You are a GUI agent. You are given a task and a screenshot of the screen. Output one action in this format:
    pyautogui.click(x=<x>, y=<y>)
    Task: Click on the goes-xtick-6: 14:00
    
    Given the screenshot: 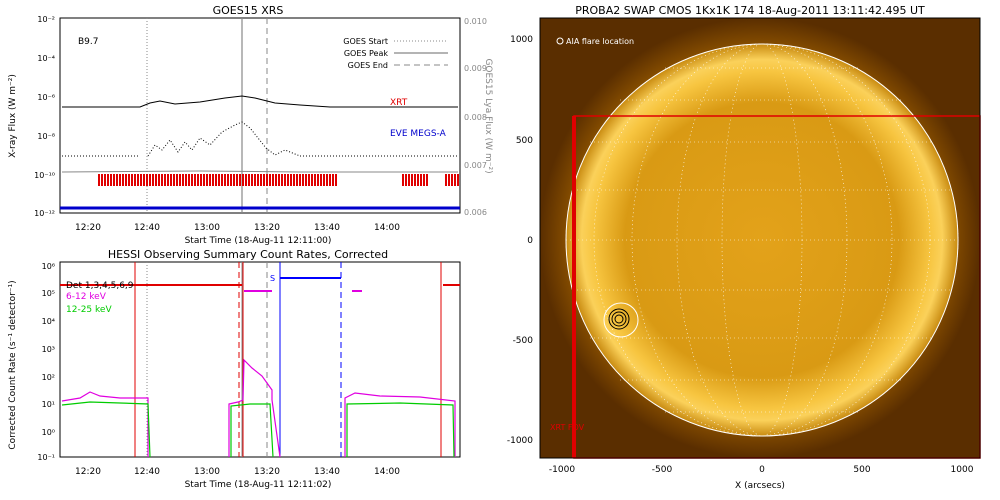 What is the action you would take?
    pyautogui.click(x=387, y=228)
    